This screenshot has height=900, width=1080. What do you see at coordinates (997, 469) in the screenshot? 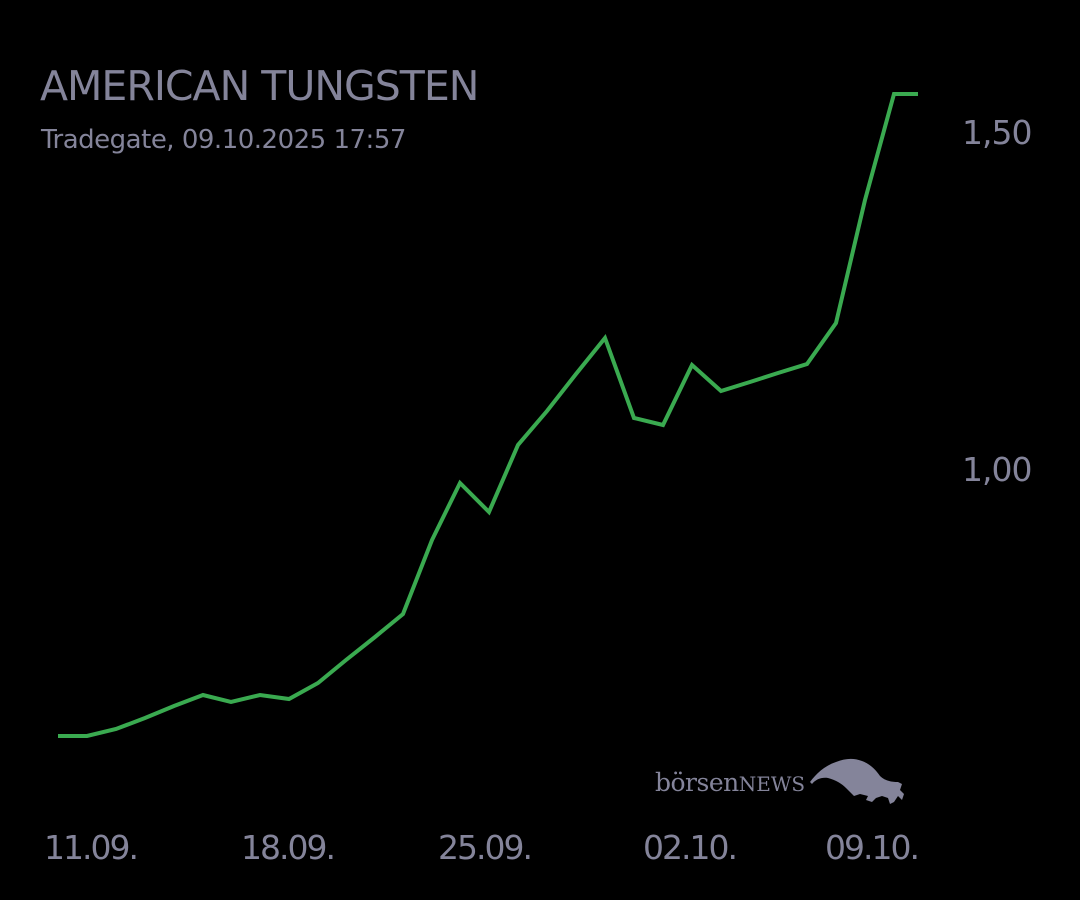
I see `y-tick-1-00: 1,00` at bounding box center [997, 469].